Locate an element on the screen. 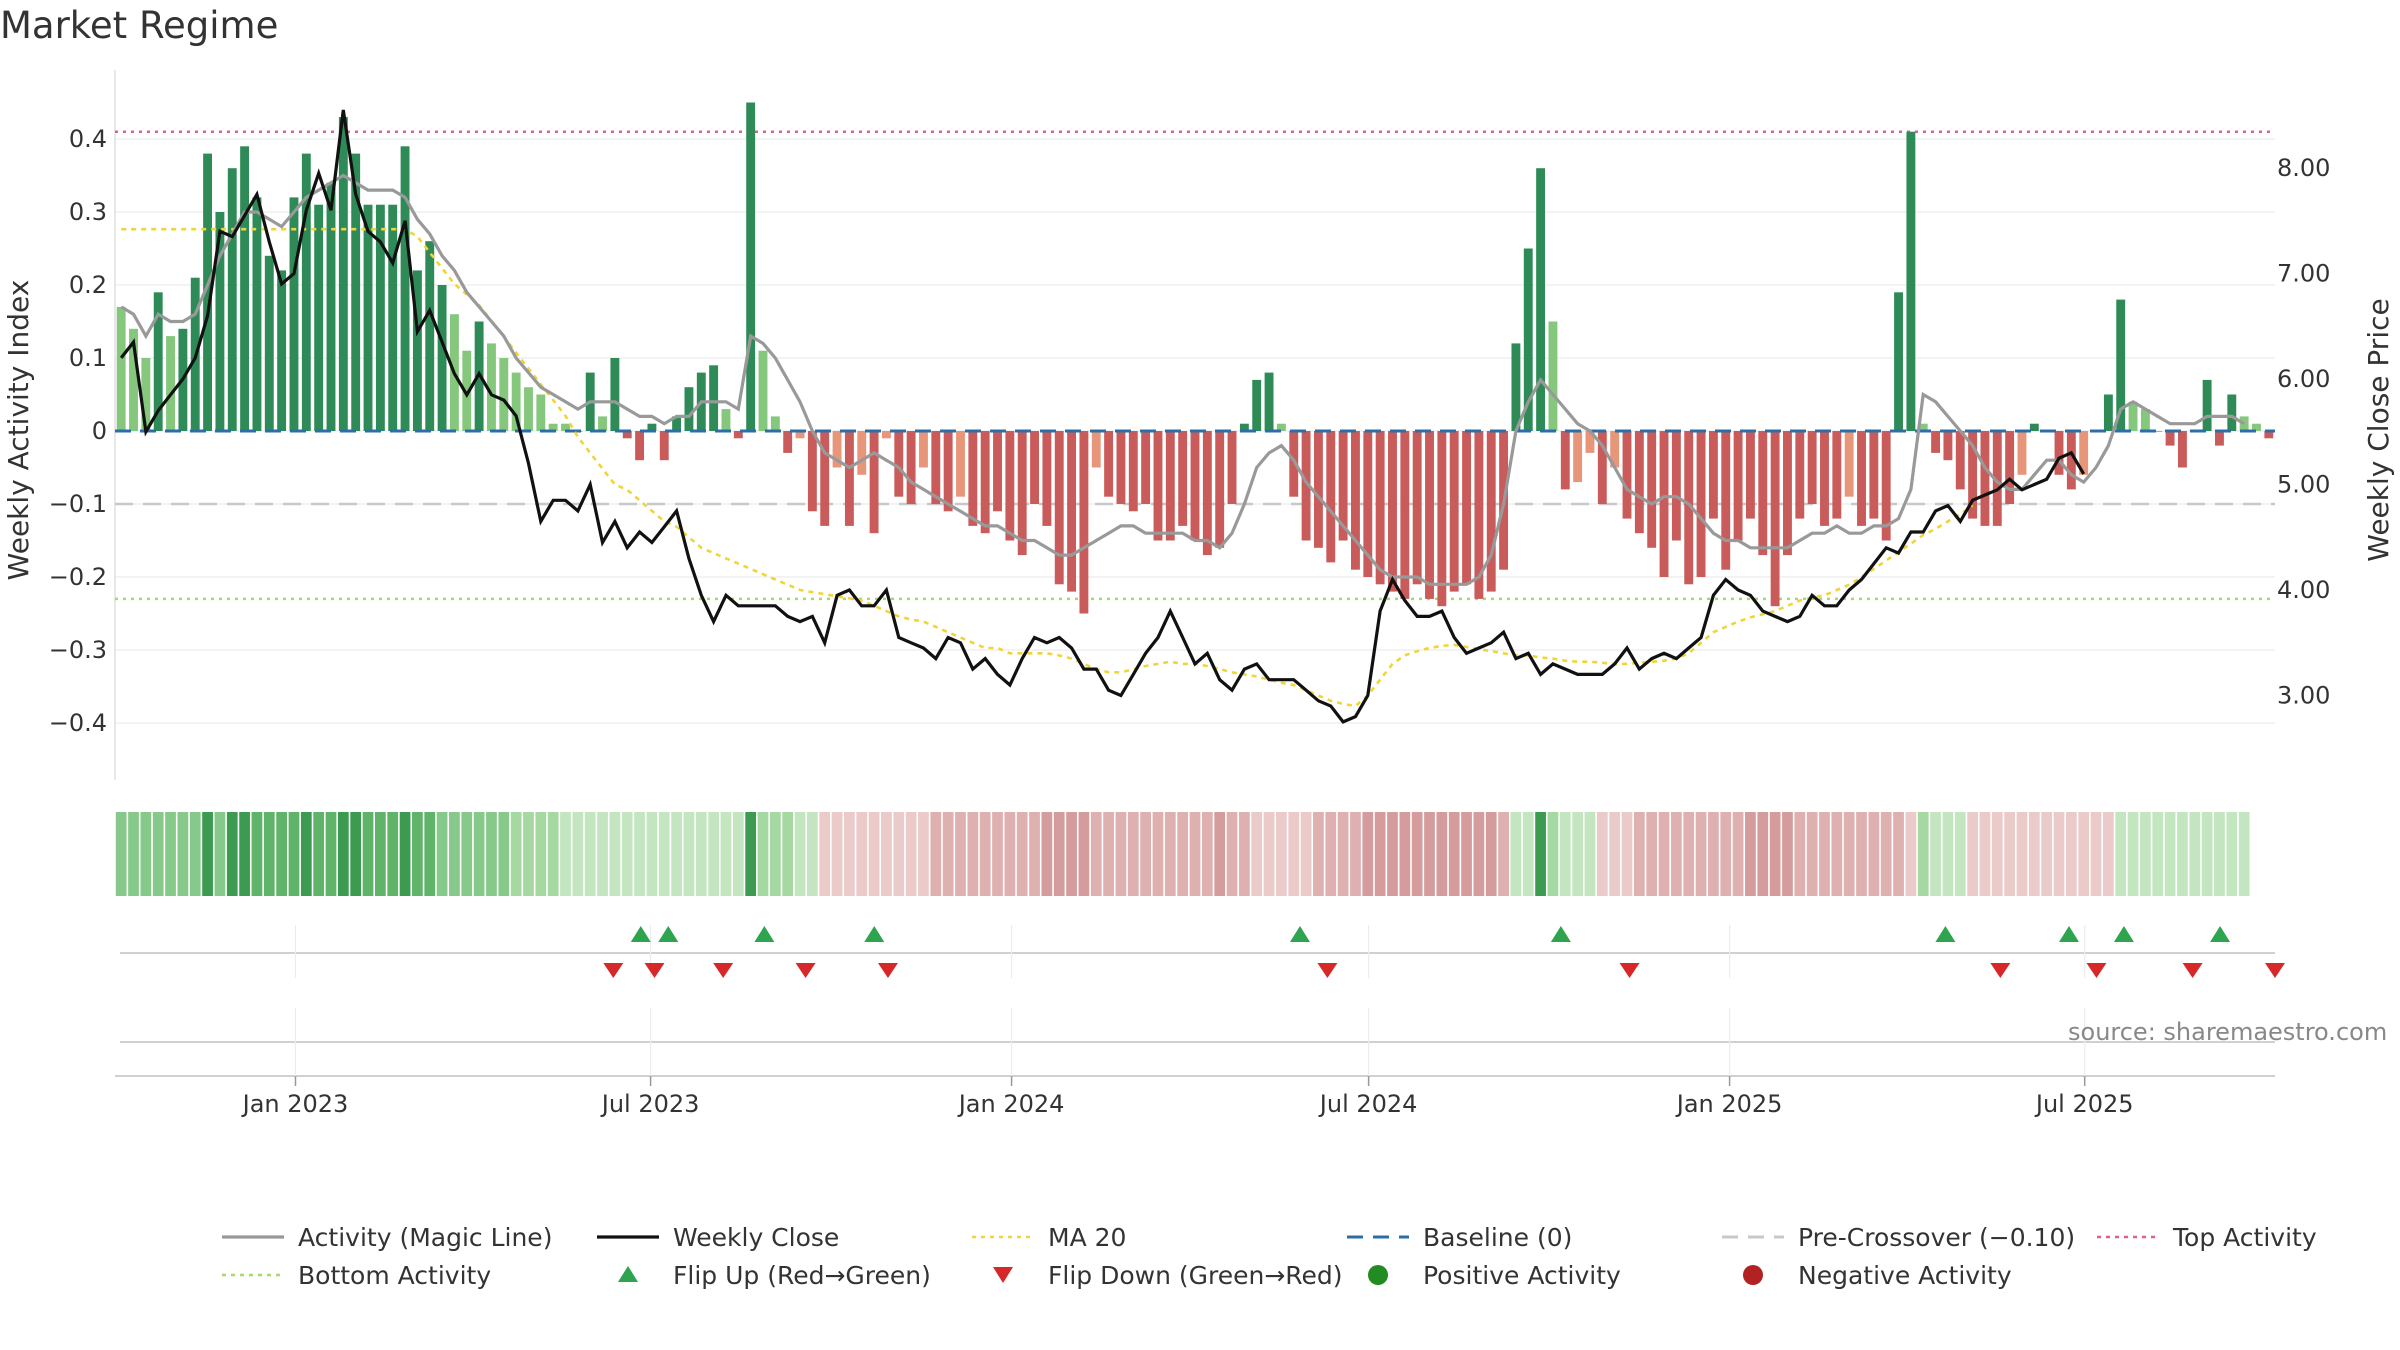 This screenshot has width=2400, height=1350. legend-down-triangle is located at coordinates (1003, 1275).